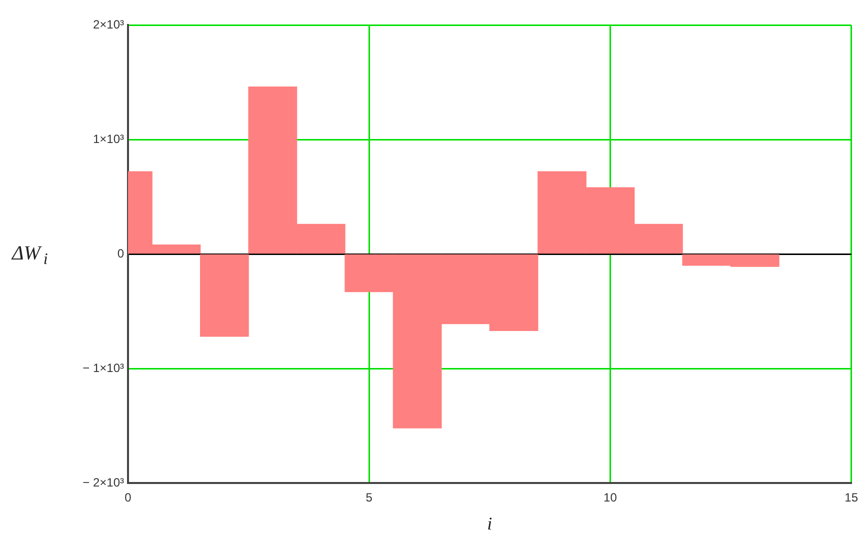 This screenshot has height=534, width=866. I want to click on y-tick-label: − 1×10³, so click(103, 367).